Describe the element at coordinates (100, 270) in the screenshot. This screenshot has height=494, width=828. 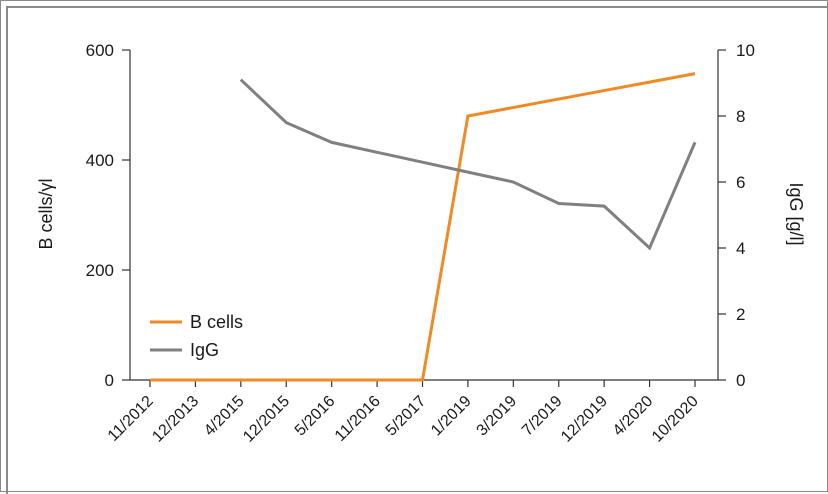
I see `y-left-tick-label: 200` at that location.